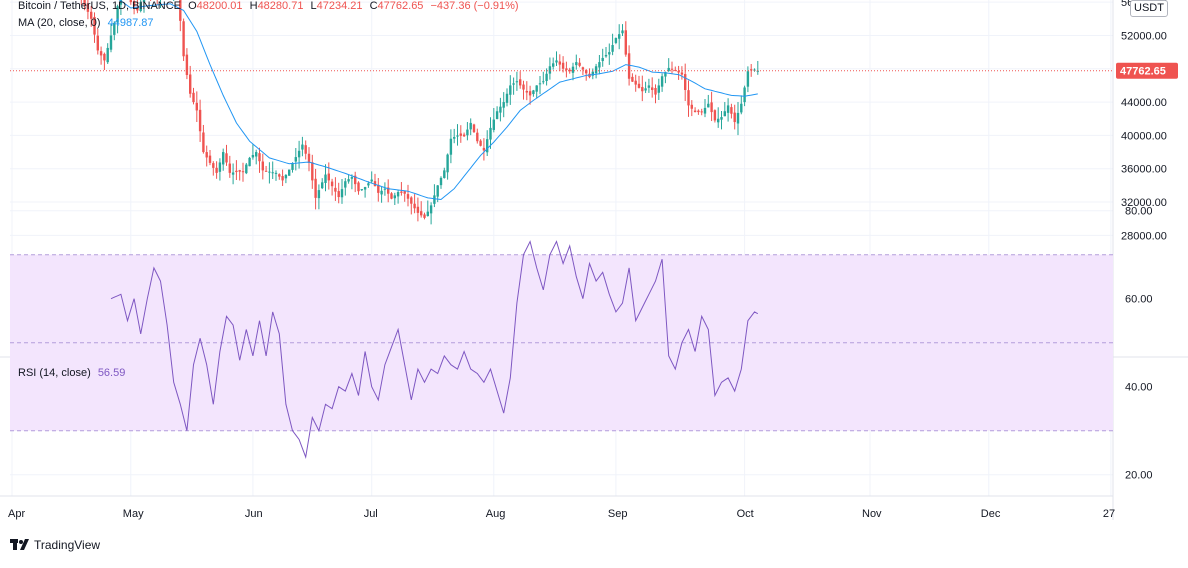 The image size is (1188, 568). What do you see at coordinates (55, 545) in the screenshot?
I see `tradingview-logo: TradingView` at bounding box center [55, 545].